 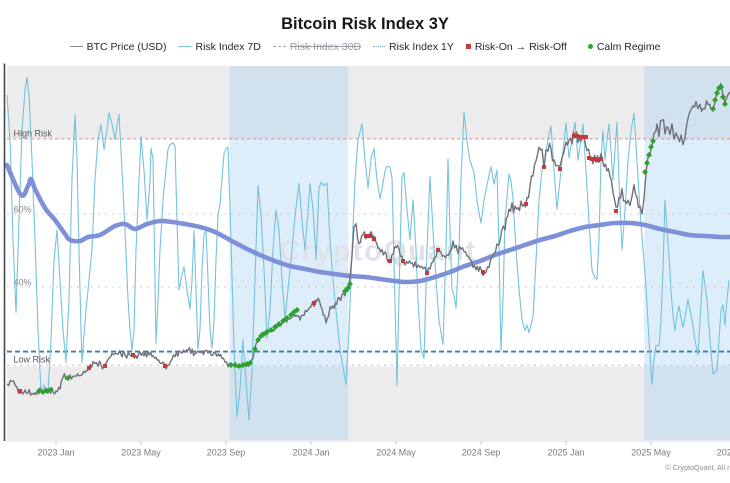 What do you see at coordinates (698, 467) in the screenshot?
I see `svg-text:© CryptoQuant. All rights rese: © CryptoQuant. All rights reserved` at bounding box center [698, 467].